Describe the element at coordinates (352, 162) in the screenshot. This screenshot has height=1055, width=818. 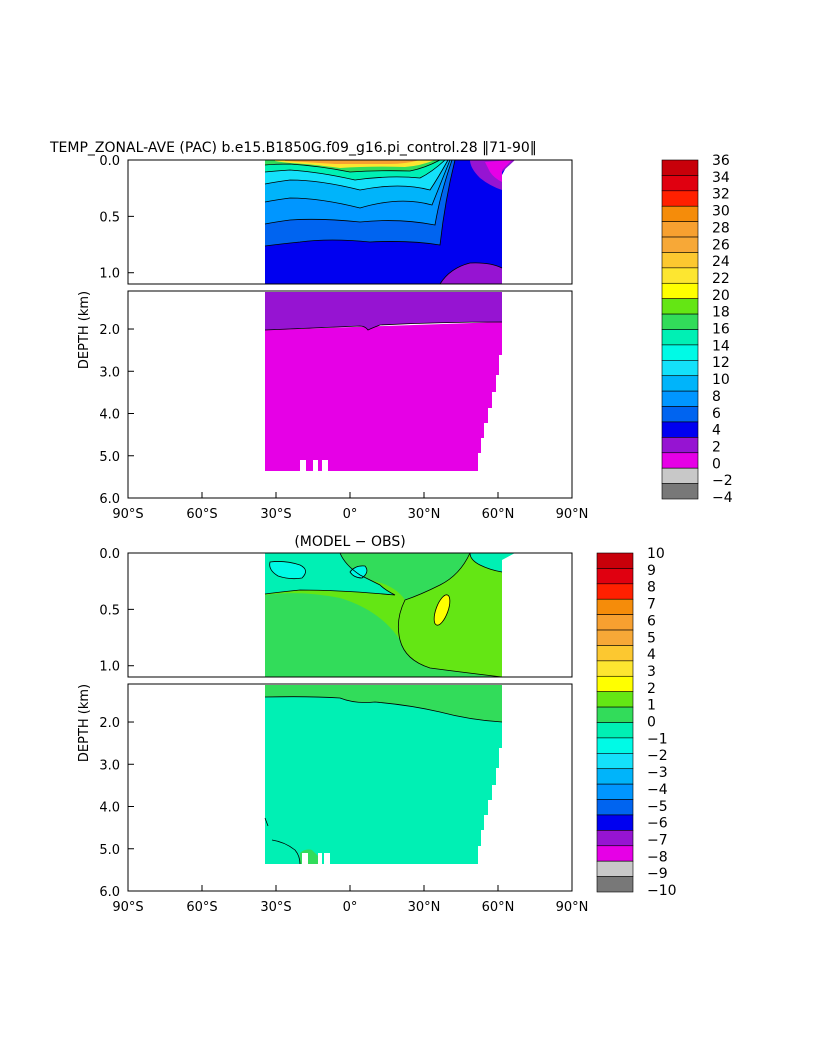
I see `chart1-upper-field-28c` at that location.